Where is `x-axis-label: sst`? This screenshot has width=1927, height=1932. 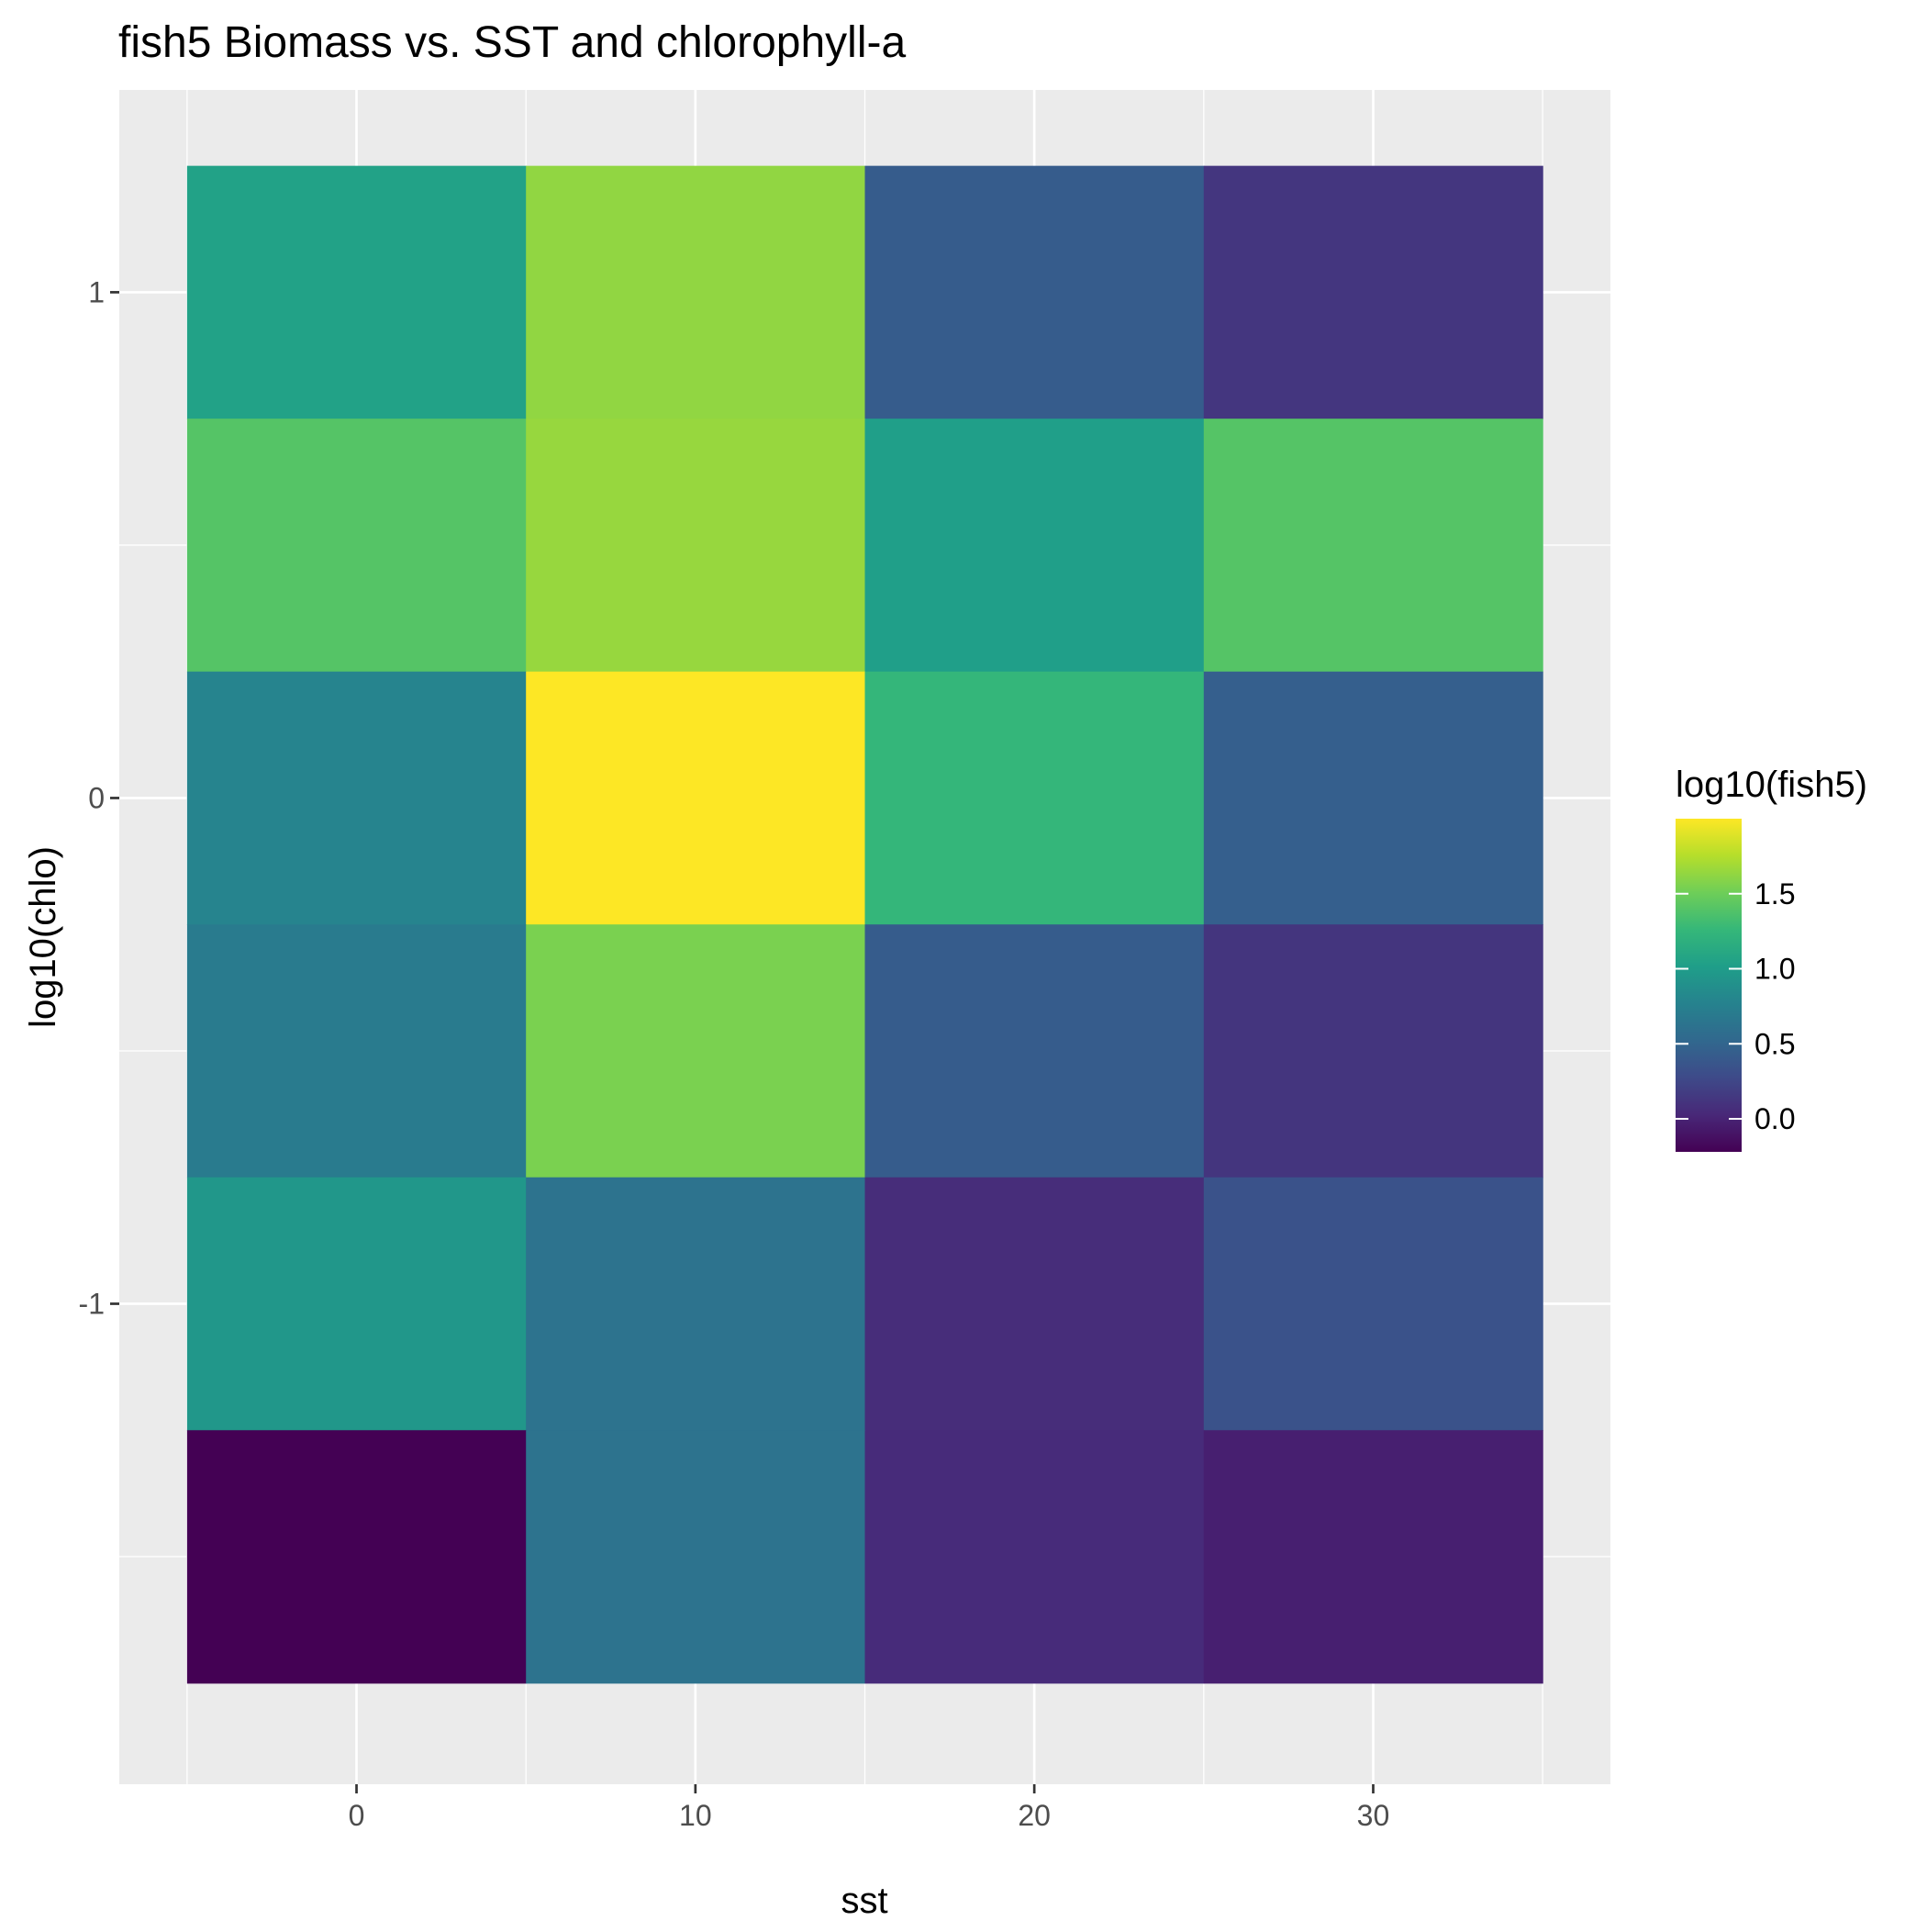
x-axis-label: sst is located at coordinates (864, 1901).